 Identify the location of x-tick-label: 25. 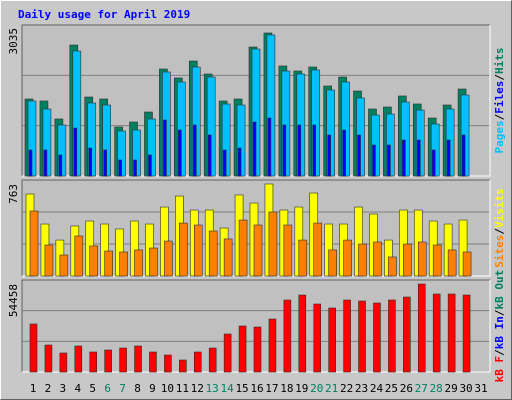
(391, 388).